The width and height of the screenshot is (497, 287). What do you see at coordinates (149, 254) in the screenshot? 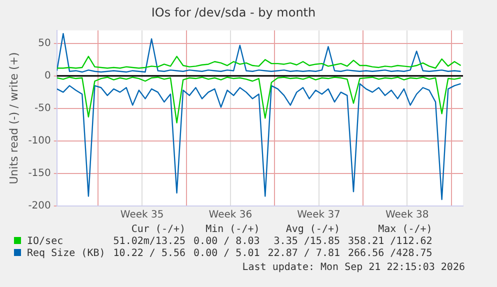
I see `text: 10.22 / 5.56` at bounding box center [149, 254].